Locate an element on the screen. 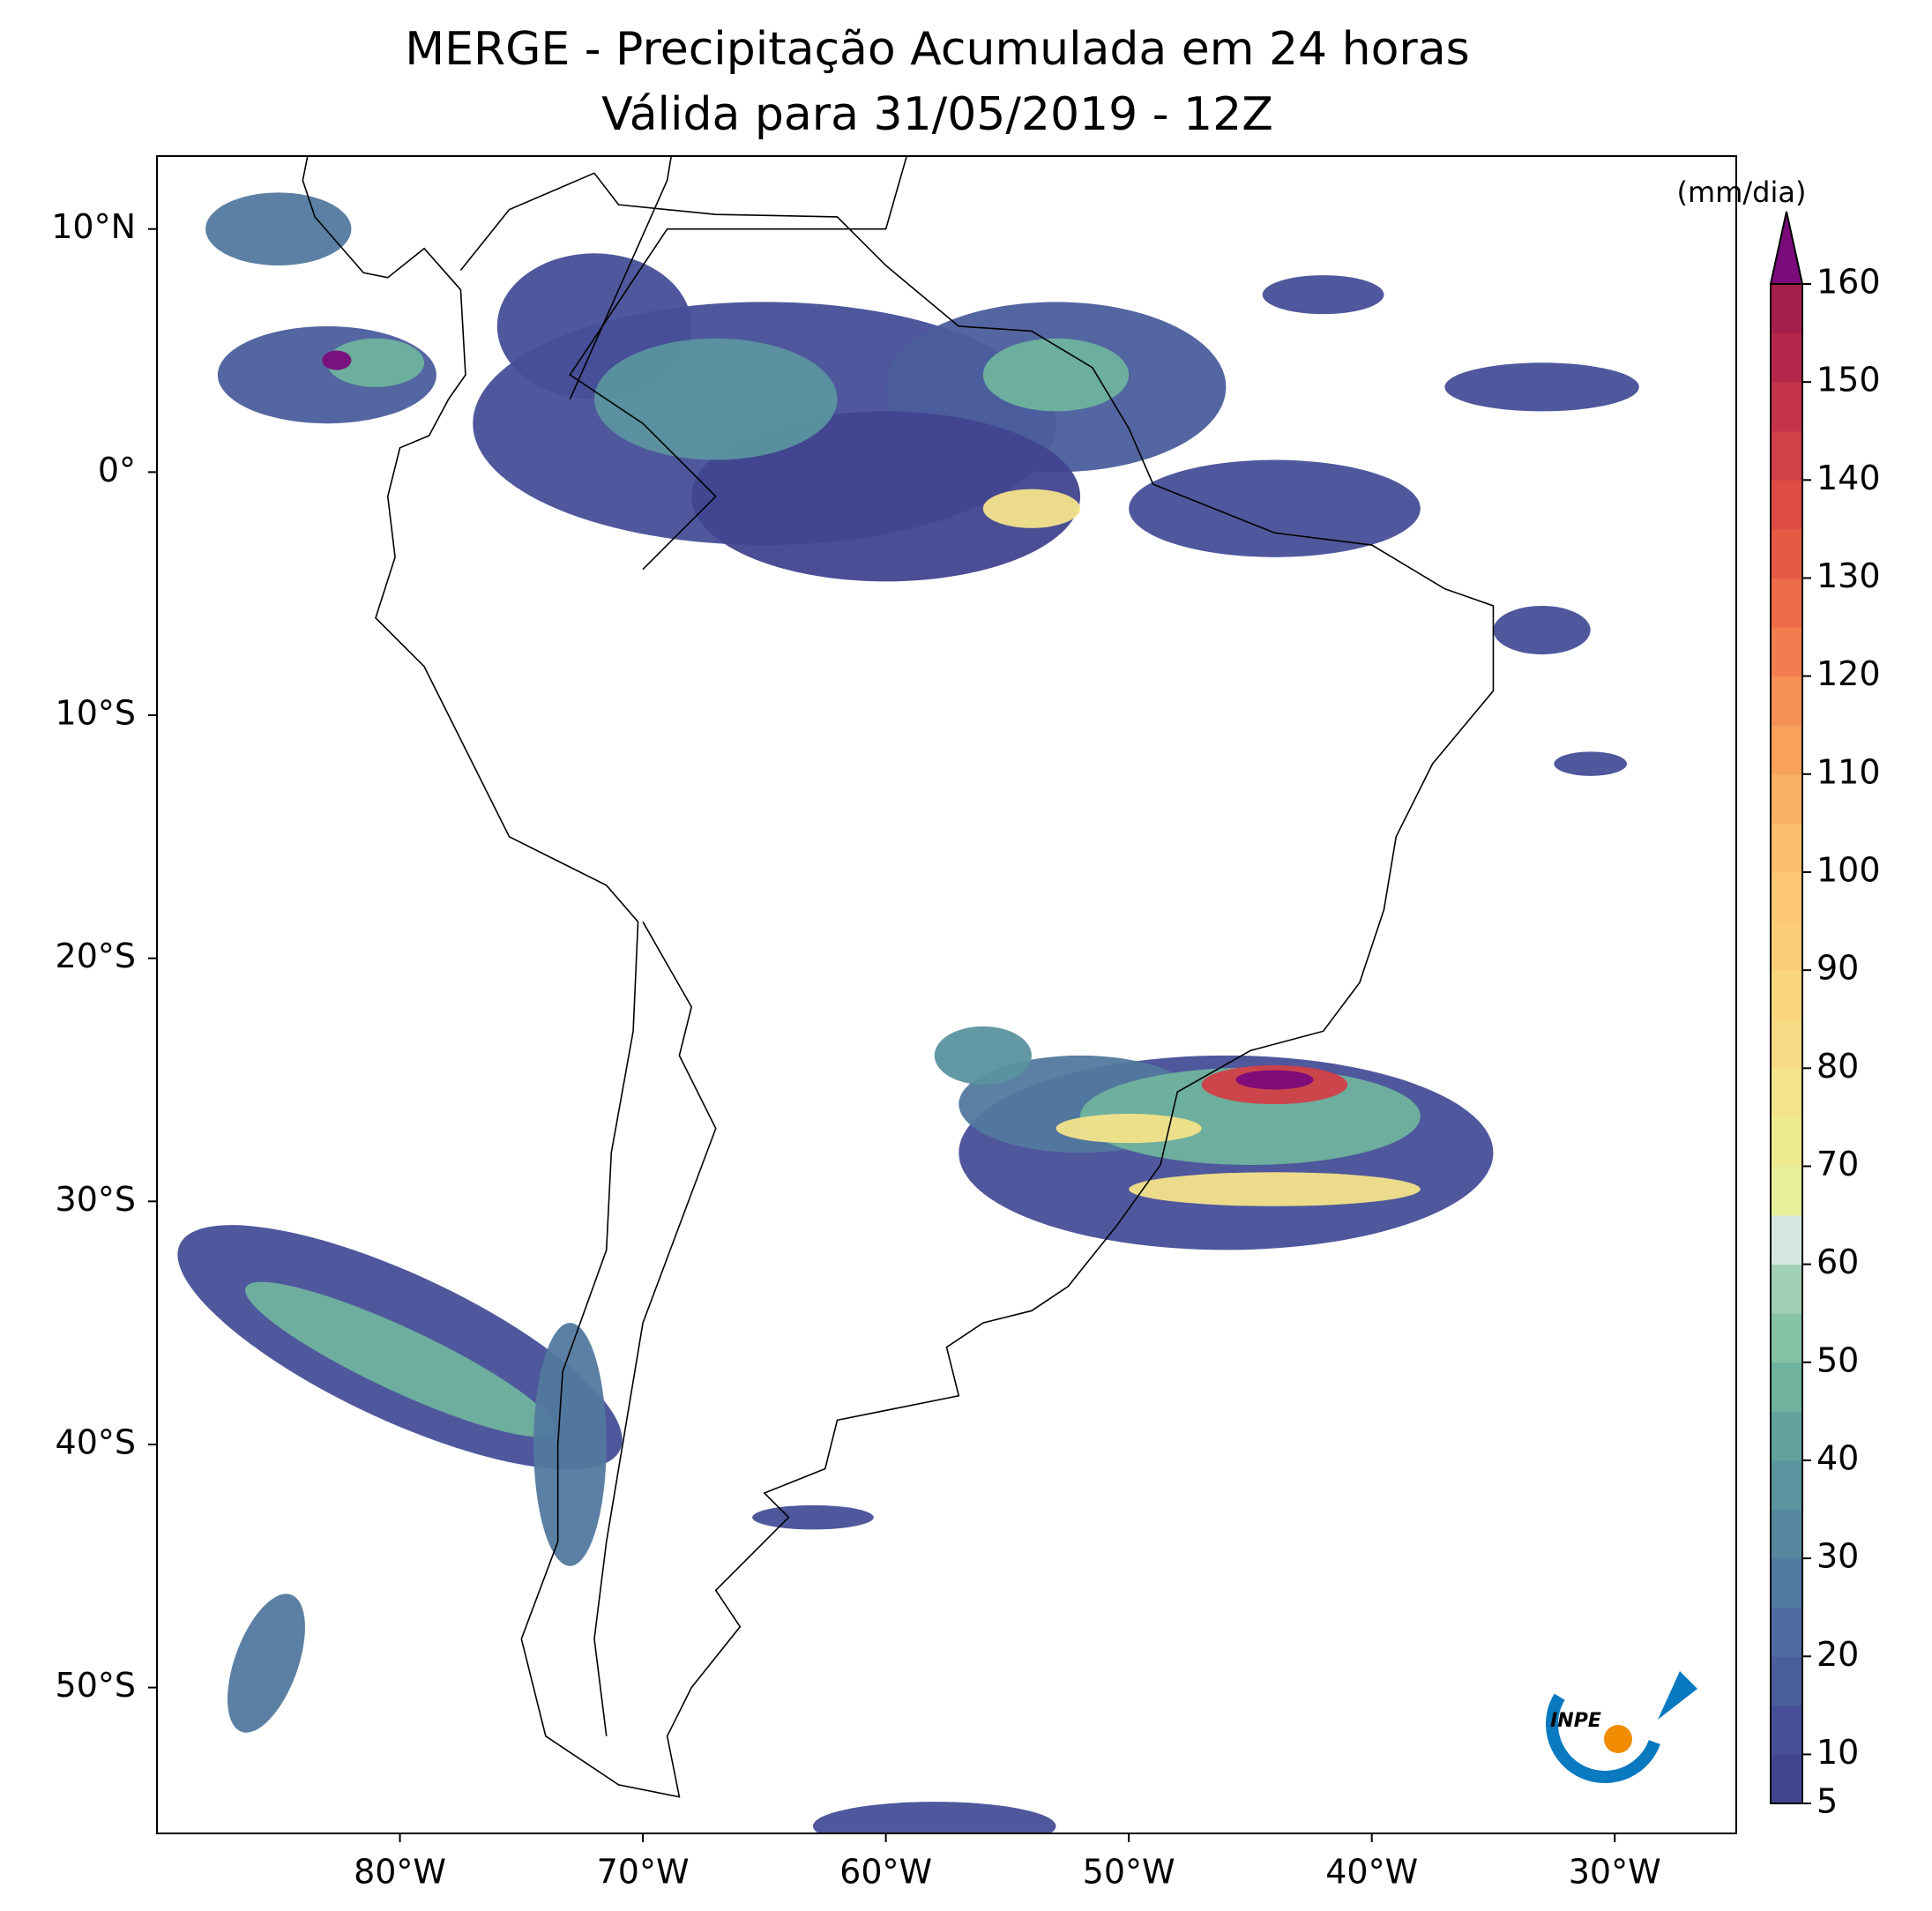 The height and width of the screenshot is (1911, 1932). colorbar-tick-label: 50 is located at coordinates (1837, 1360).